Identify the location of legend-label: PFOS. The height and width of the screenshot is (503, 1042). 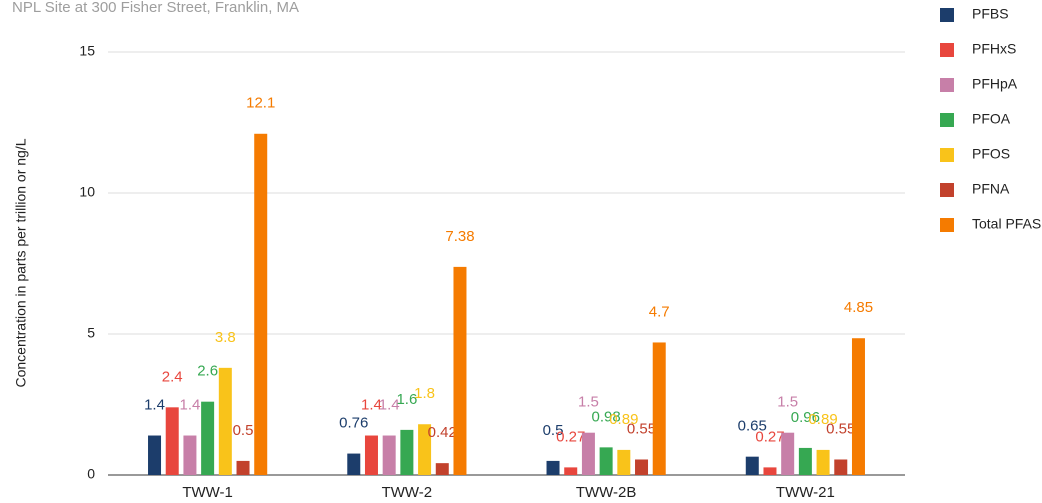
(991, 154).